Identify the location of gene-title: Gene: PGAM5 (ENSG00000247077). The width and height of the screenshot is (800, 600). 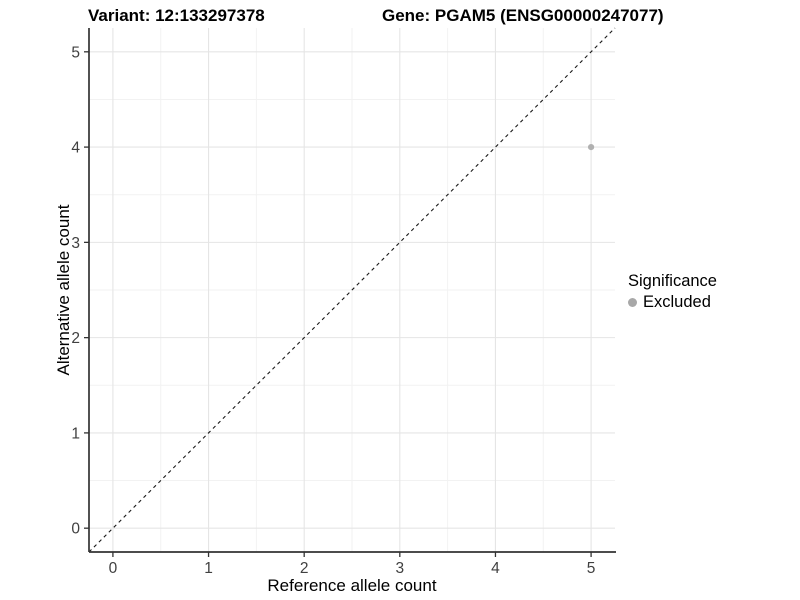
(523, 15).